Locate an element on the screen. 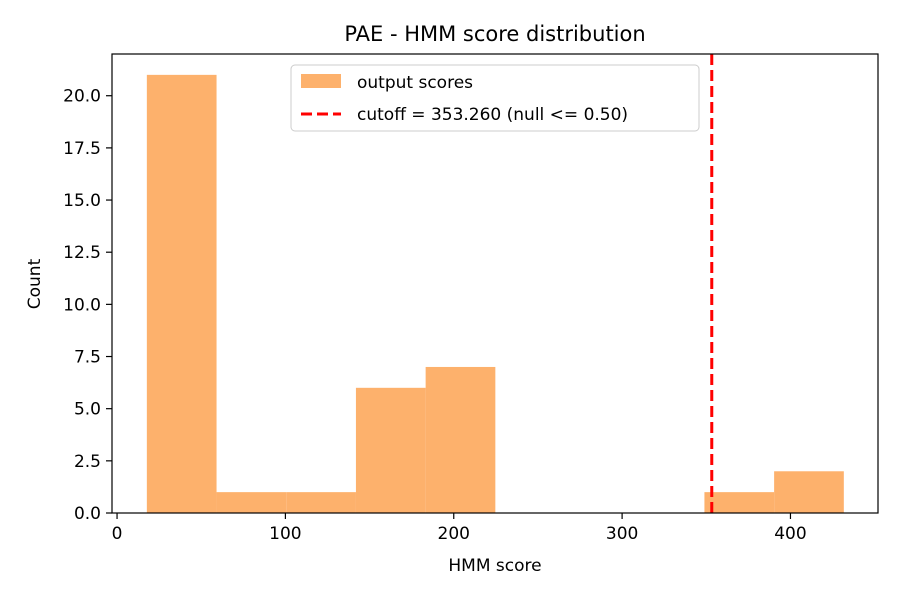 Image resolution: width=900 pixels, height=600 pixels. y-tick-label: 7.5 is located at coordinates (87, 358).